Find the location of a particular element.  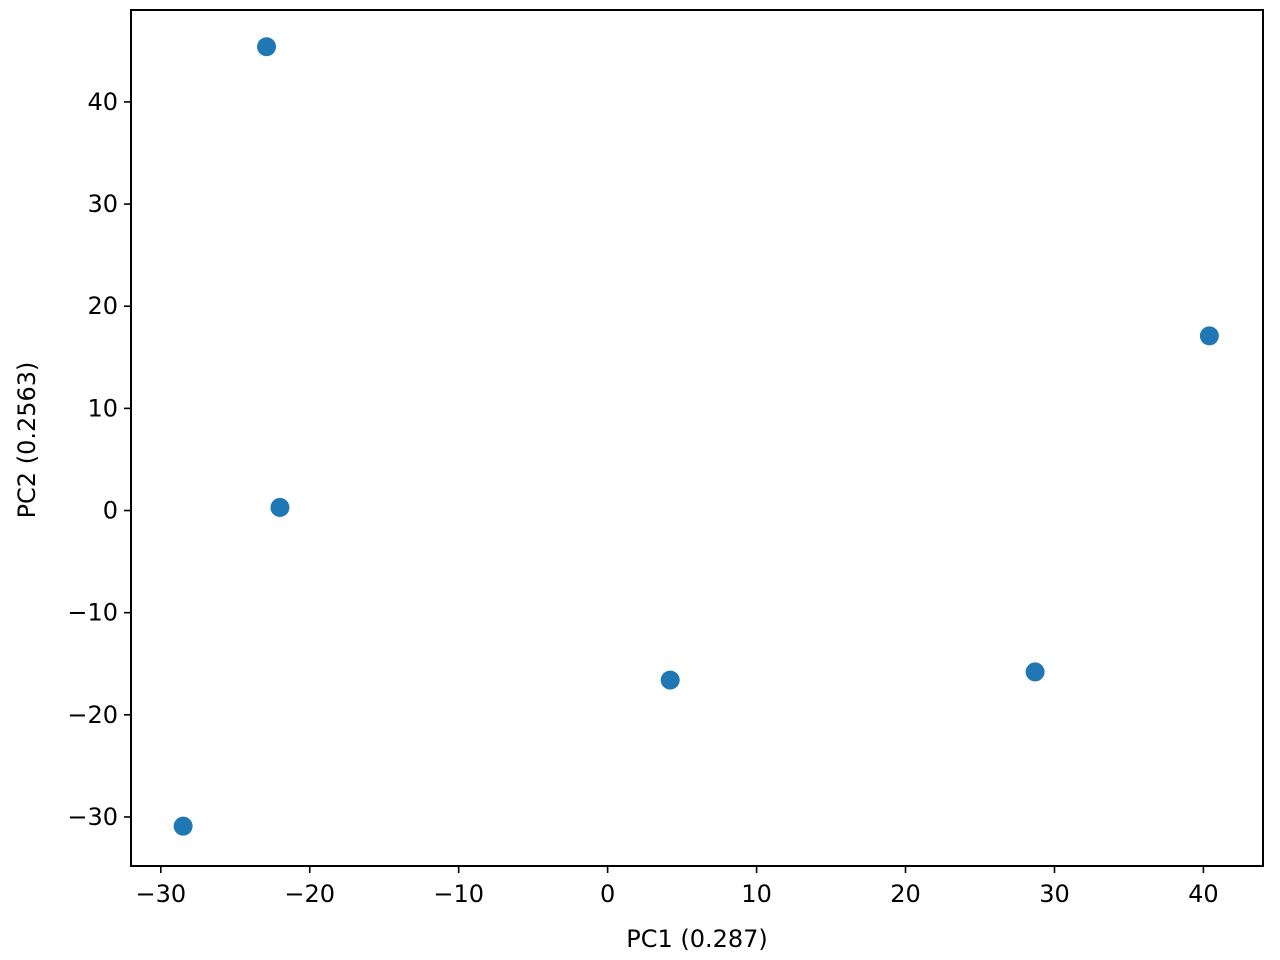

x-tick-label: 10 is located at coordinates (756, 894).